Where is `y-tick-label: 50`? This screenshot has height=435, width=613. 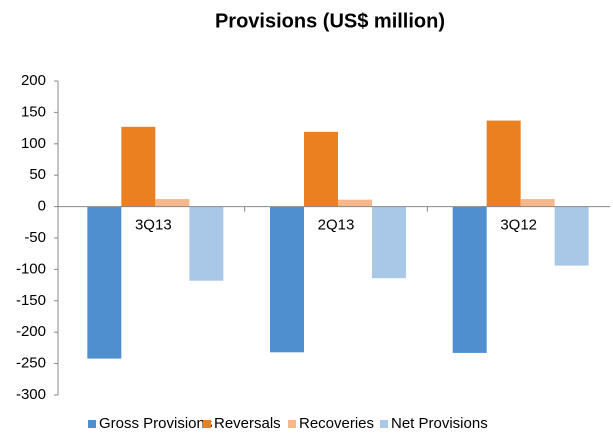 y-tick-label: 50 is located at coordinates (37, 174).